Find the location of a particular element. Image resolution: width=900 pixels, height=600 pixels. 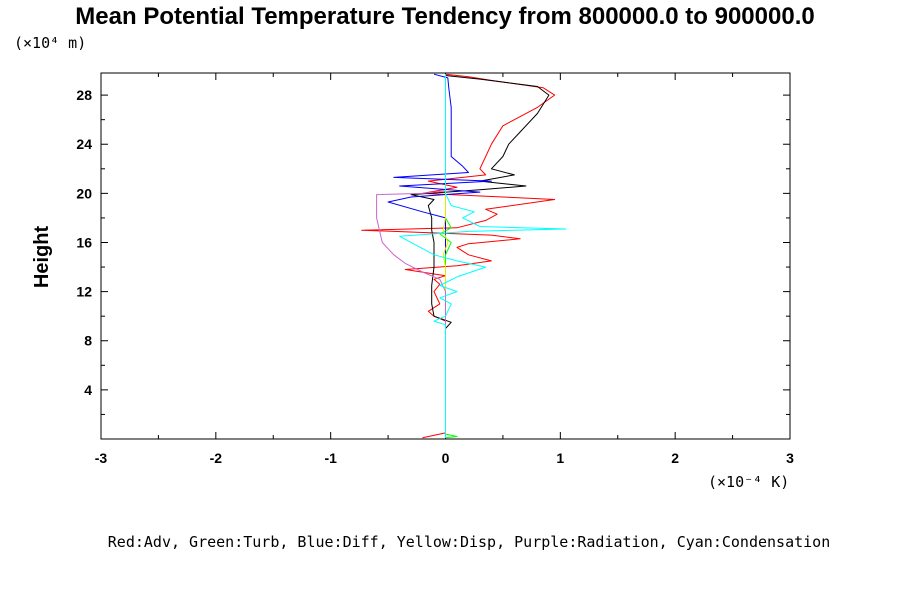

y-tick-label: 24 is located at coordinates (84, 144).